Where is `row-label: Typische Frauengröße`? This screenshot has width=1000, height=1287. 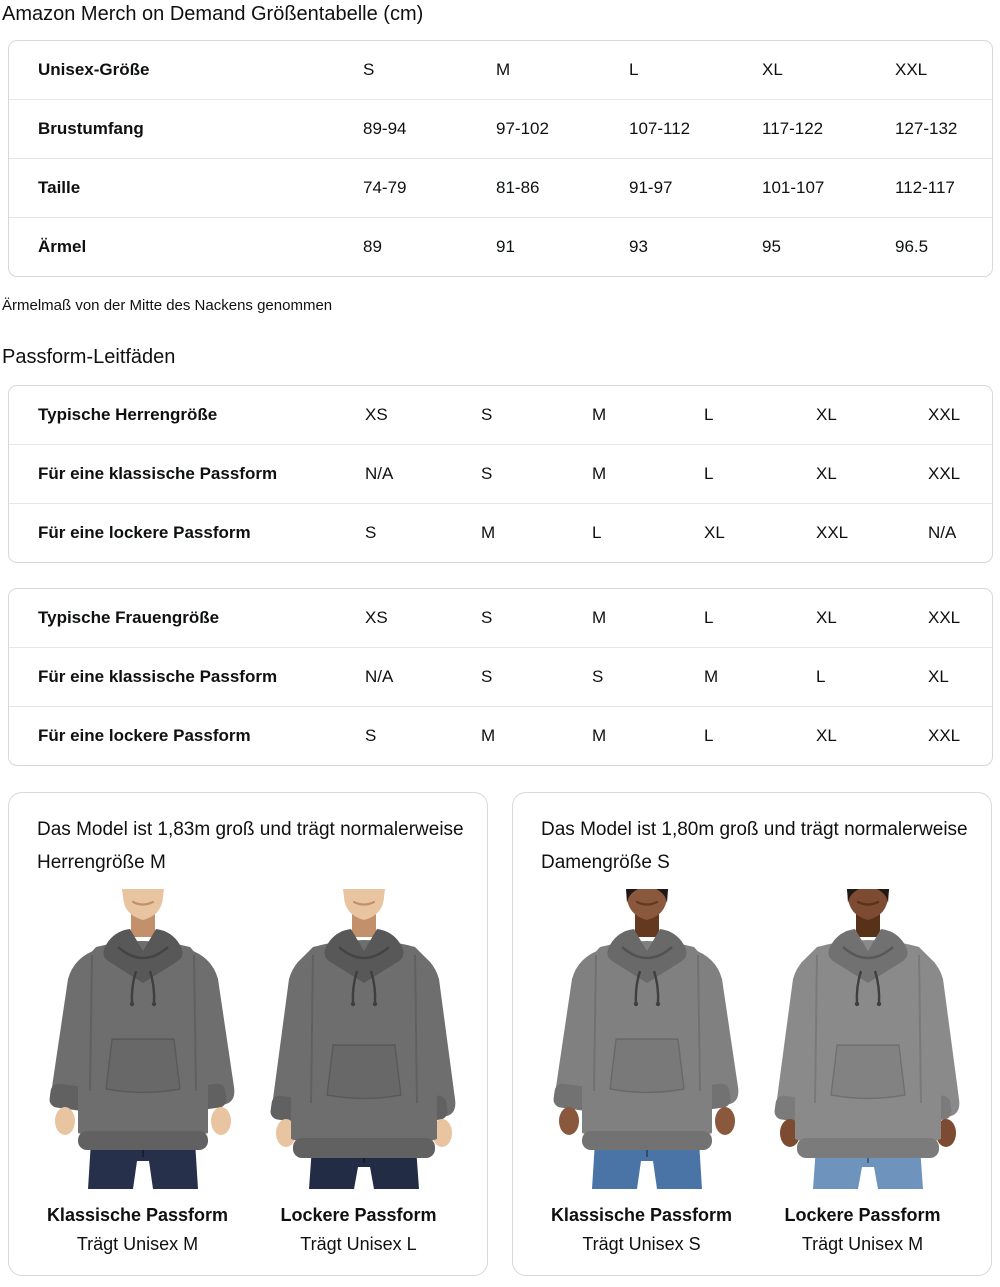 row-label: Typische Frauengröße is located at coordinates (129, 617).